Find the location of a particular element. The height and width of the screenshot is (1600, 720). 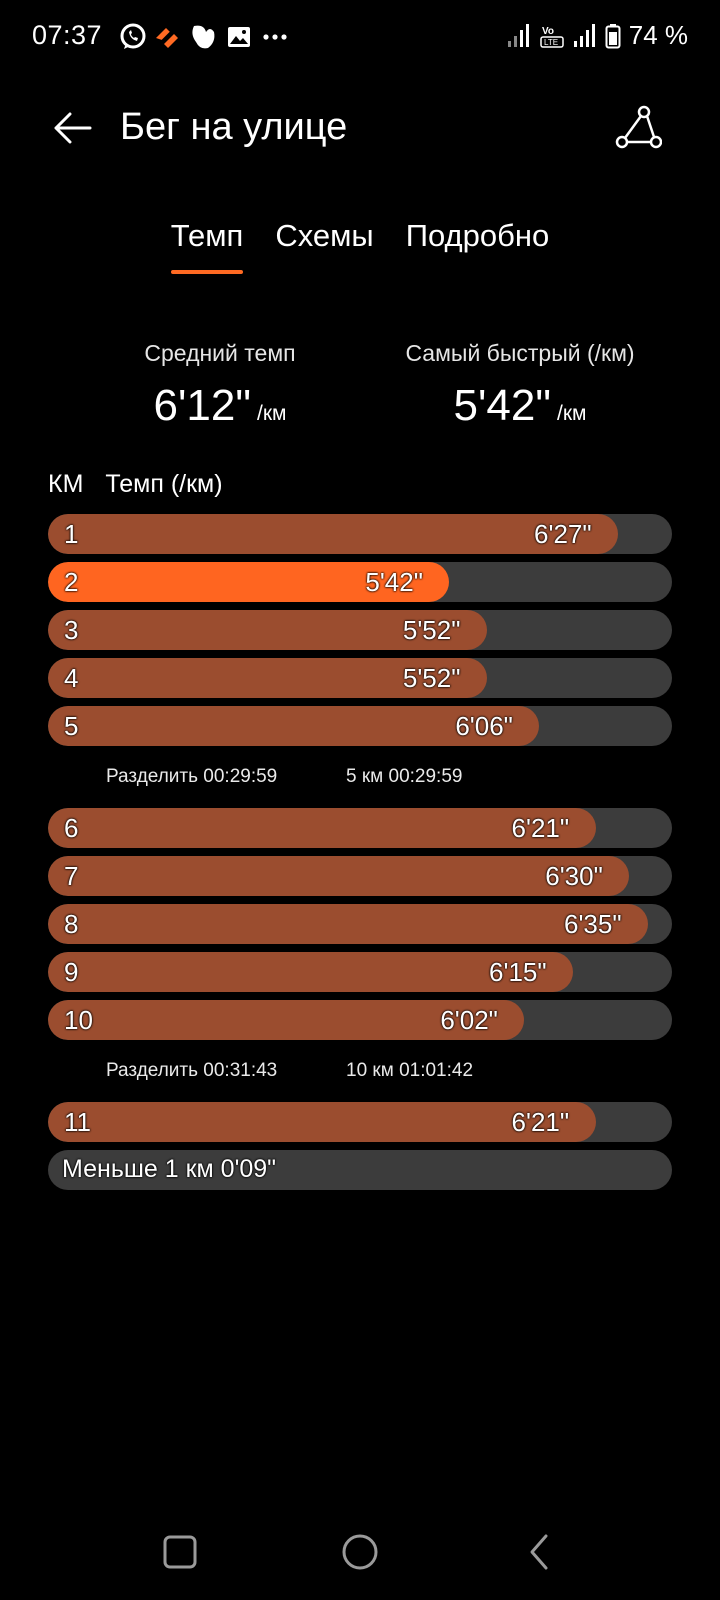

volte-icon: Vo LTE is located at coordinates (551, 37).